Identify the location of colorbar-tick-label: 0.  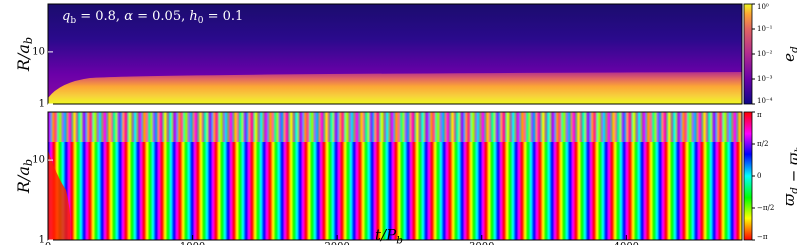
(759, 176).